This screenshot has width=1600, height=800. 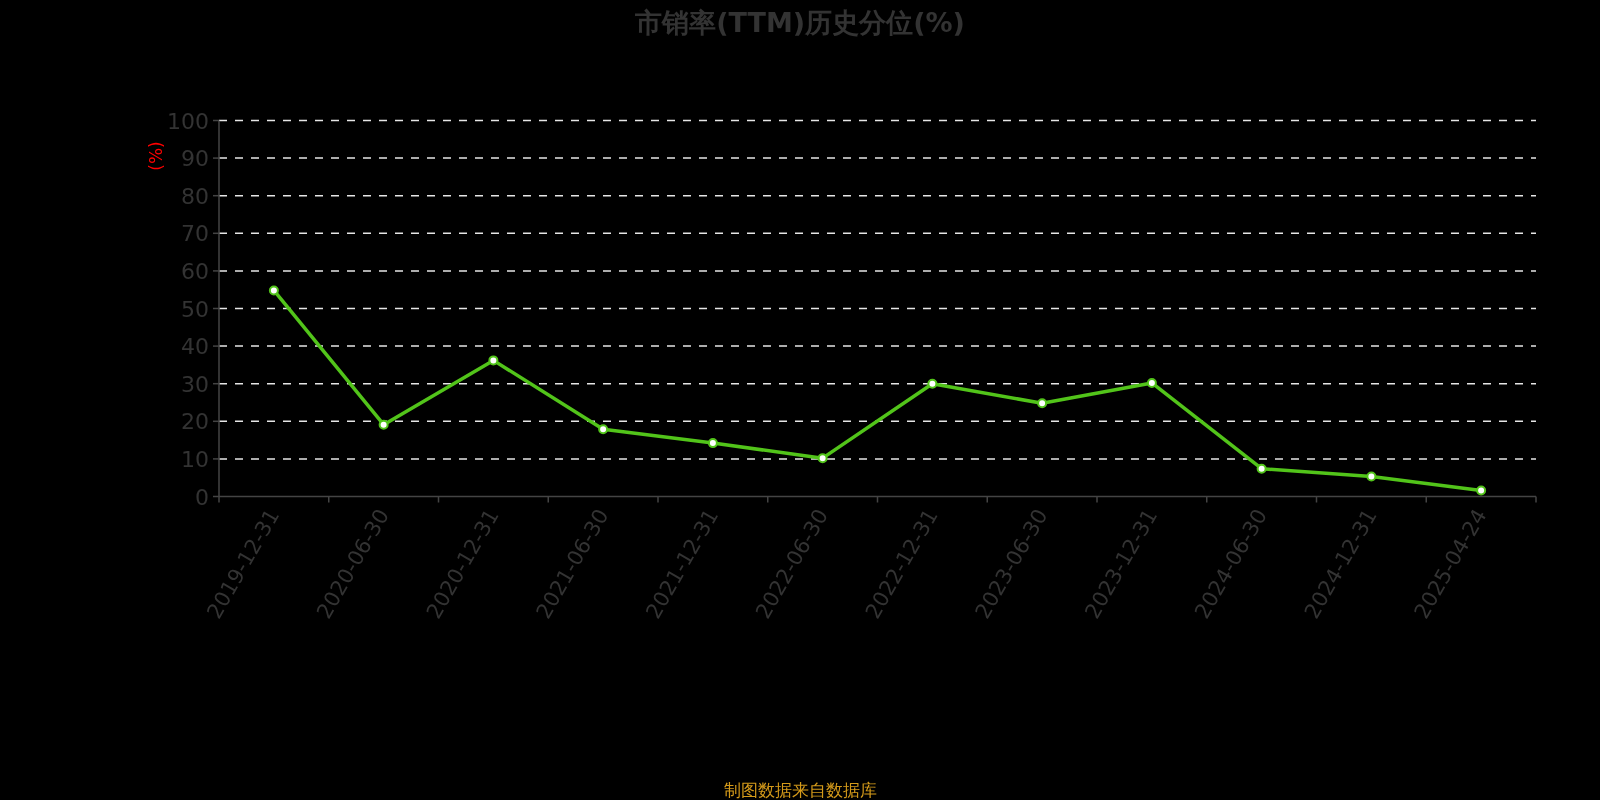 I want to click on text: 制图数据来自数据库, so click(x=800, y=790).